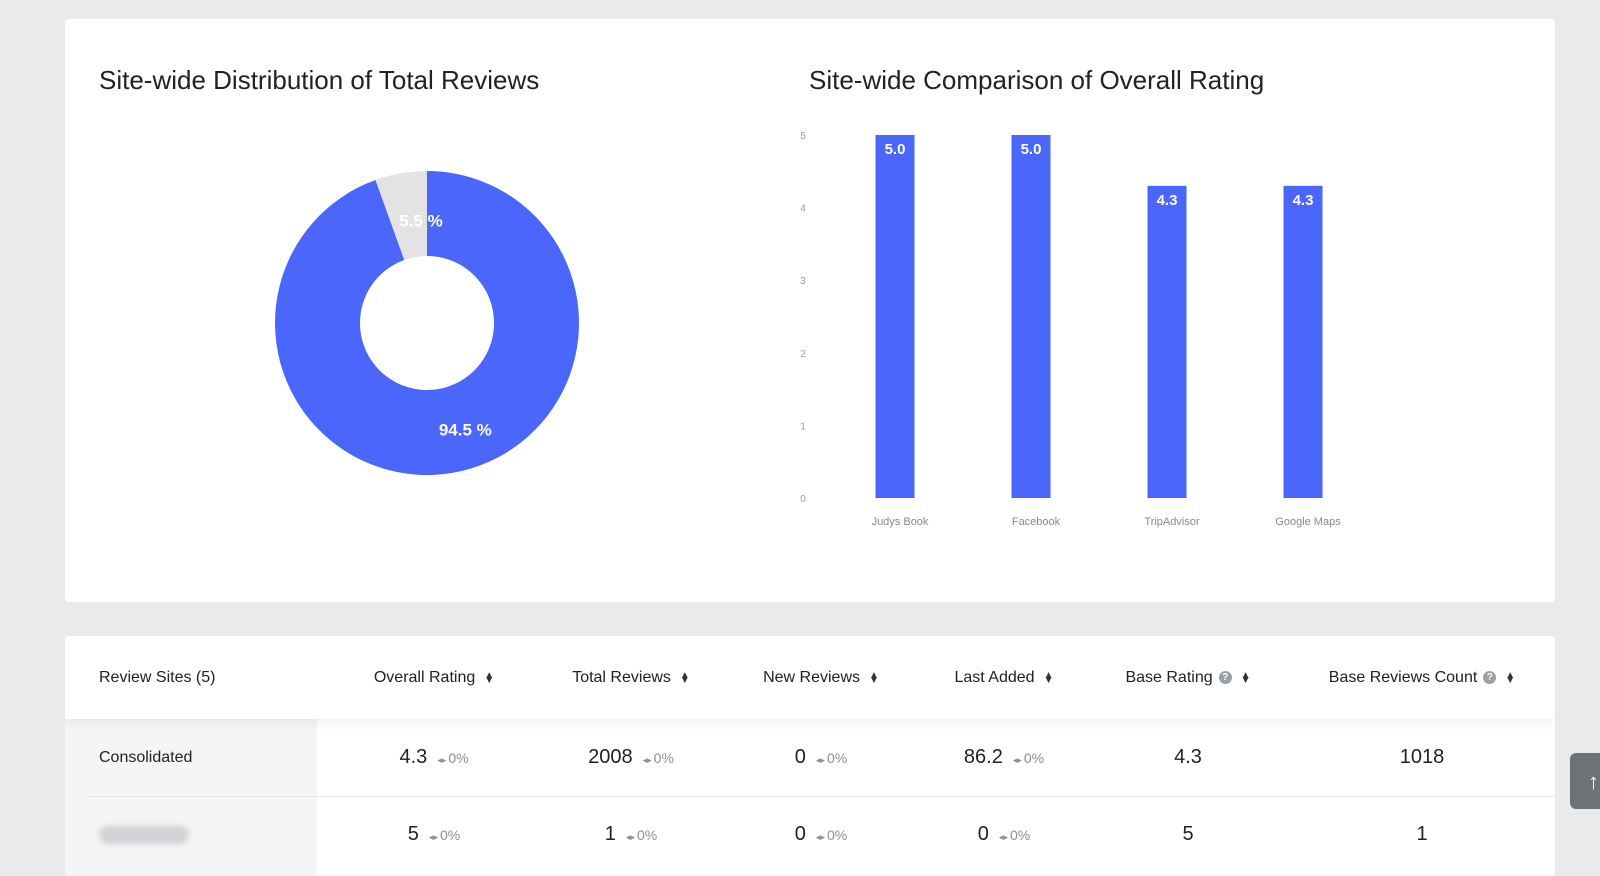 This screenshot has height=876, width=1600. I want to click on bar-chart-title: Site-wide Comparison of Overall Rating, so click(1037, 80).